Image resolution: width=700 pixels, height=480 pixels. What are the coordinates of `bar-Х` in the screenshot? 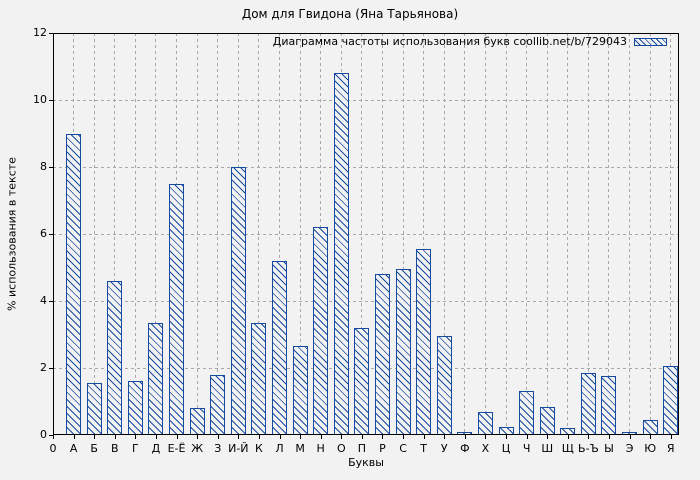 It's located at (485, 423).